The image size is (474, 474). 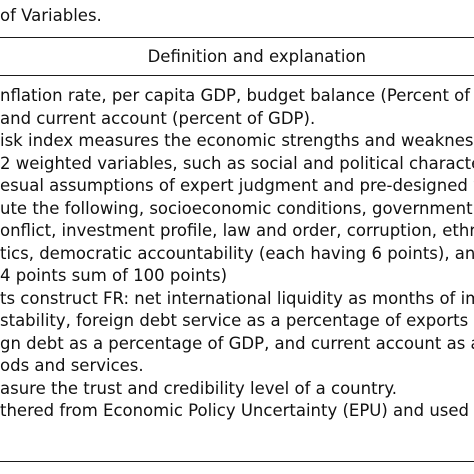 I want to click on table-caption: of Variables., so click(x=51, y=15).